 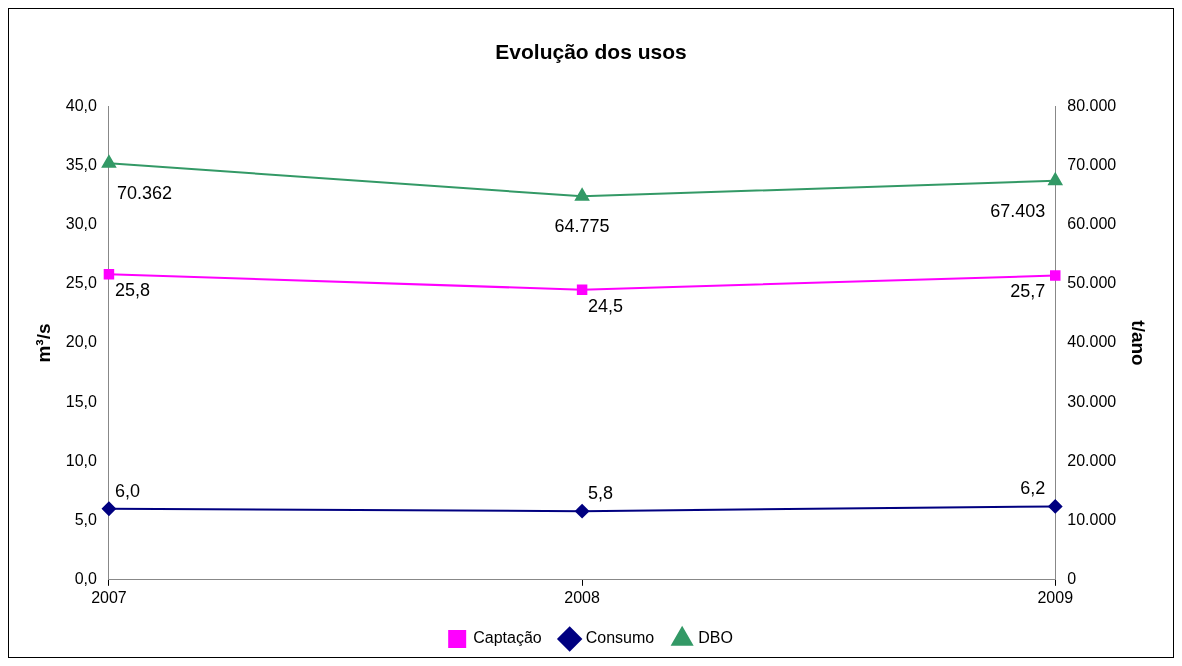 I want to click on data-label: 6,2, so click(x=1033, y=488).